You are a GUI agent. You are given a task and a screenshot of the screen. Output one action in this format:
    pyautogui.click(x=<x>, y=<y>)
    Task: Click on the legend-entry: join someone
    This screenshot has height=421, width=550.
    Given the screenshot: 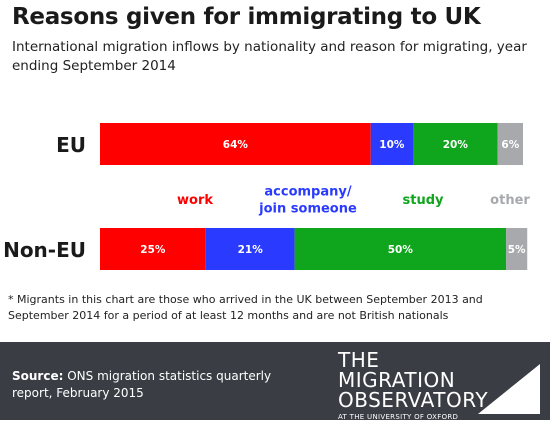 What is the action you would take?
    pyautogui.click(x=307, y=209)
    